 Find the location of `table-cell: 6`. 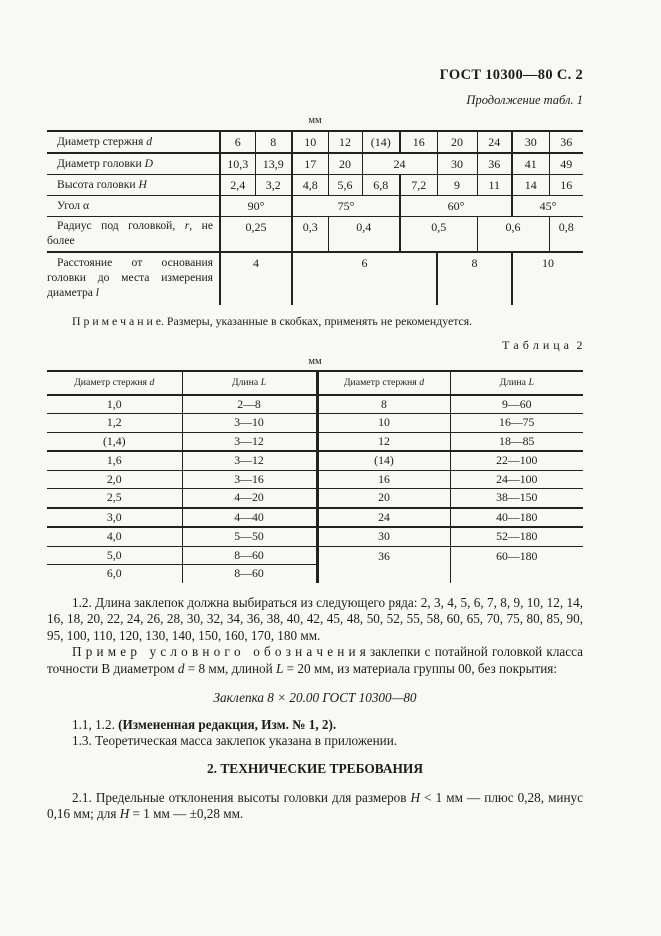

table-cell: 6 is located at coordinates (237, 142).